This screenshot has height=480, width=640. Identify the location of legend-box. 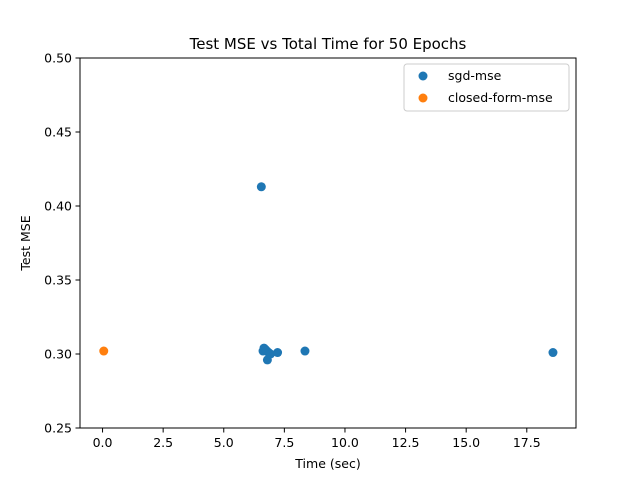
(486, 87).